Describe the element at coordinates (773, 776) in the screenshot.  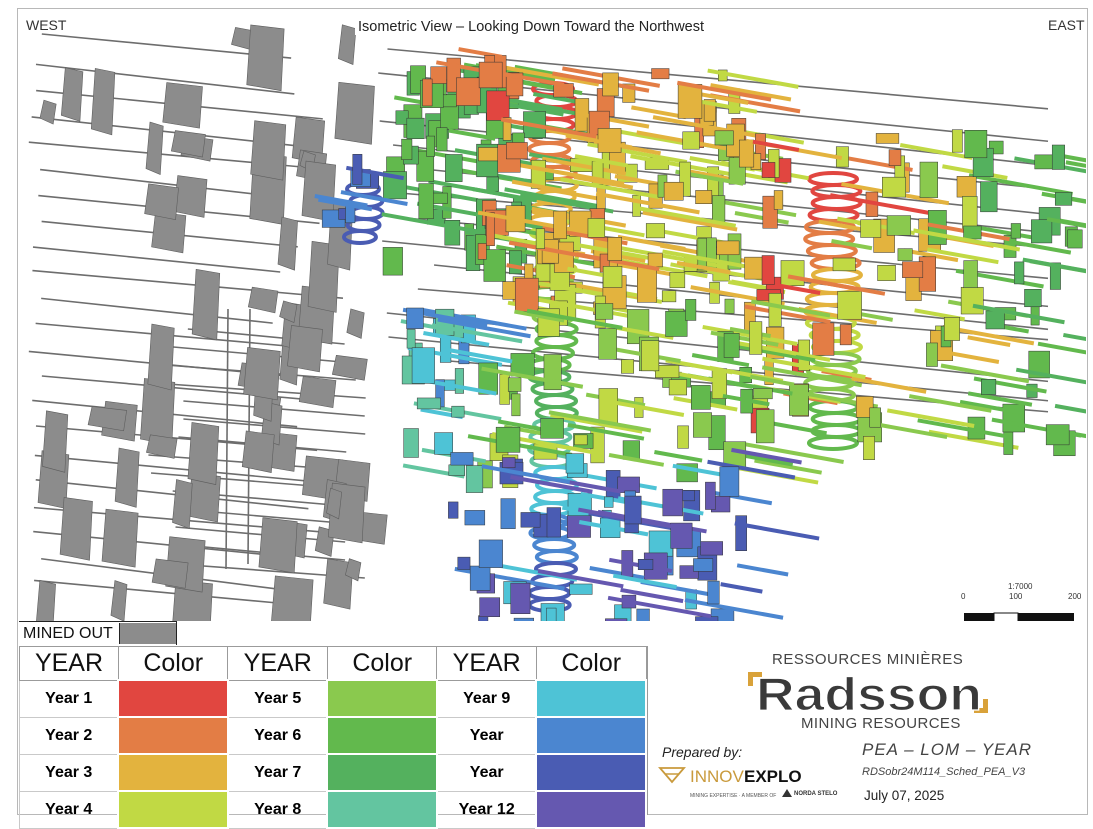
I see `consultant-name-part: EXPLO` at that location.